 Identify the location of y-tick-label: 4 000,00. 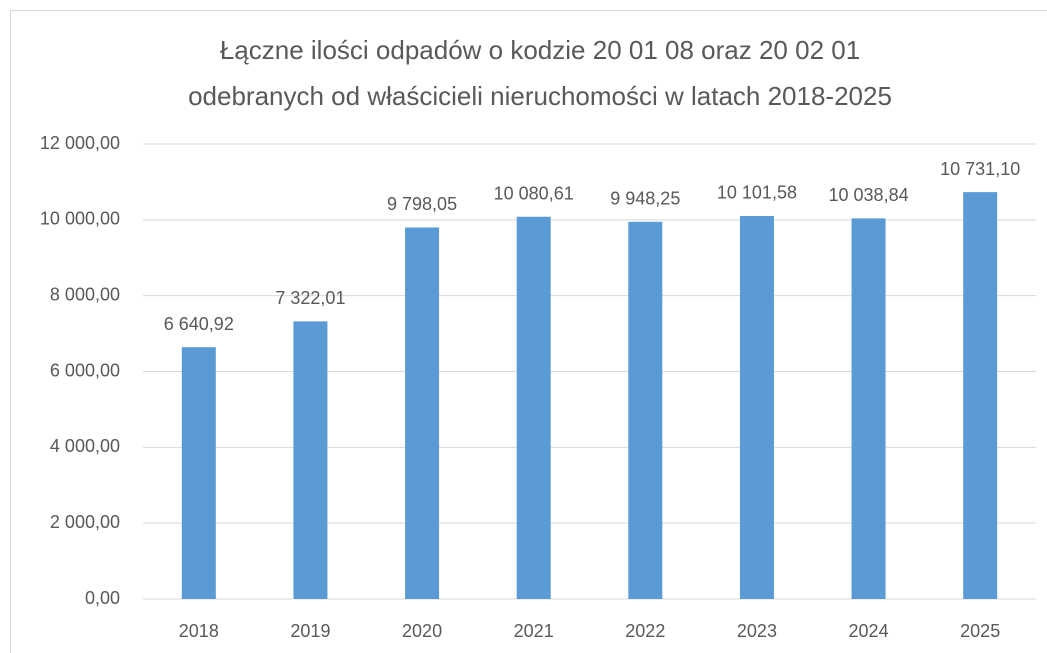
(85, 446).